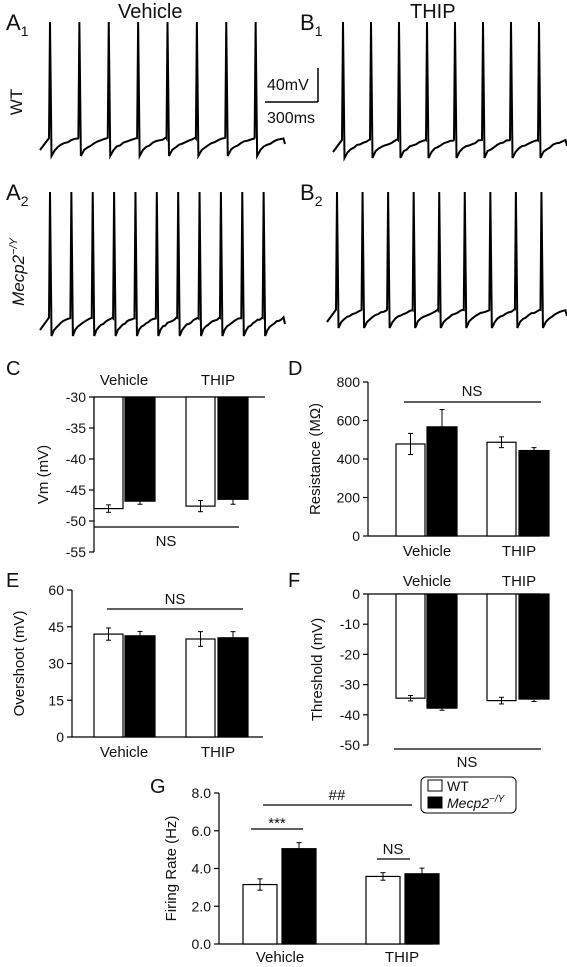  Describe the element at coordinates (435, 785) in the screenshot. I see `legend-swatch-wt` at that location.